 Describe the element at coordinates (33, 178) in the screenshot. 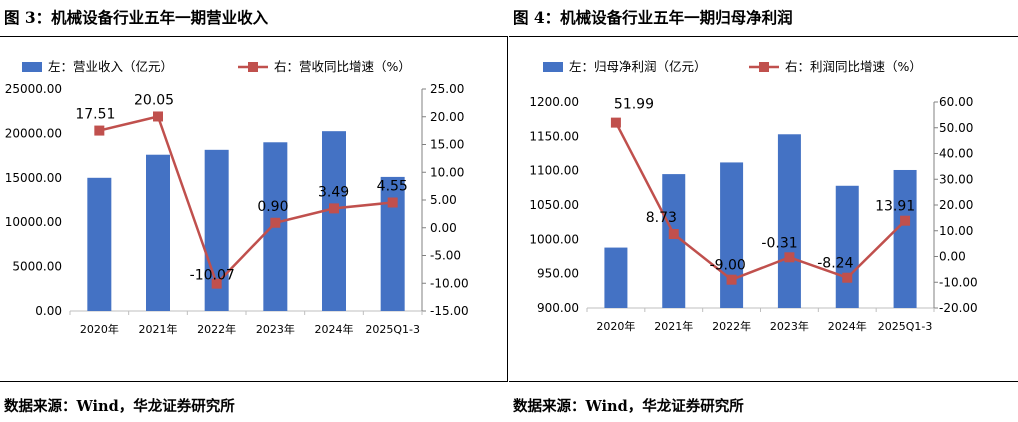

I see `left-axis-tick-label: 15000.00` at that location.